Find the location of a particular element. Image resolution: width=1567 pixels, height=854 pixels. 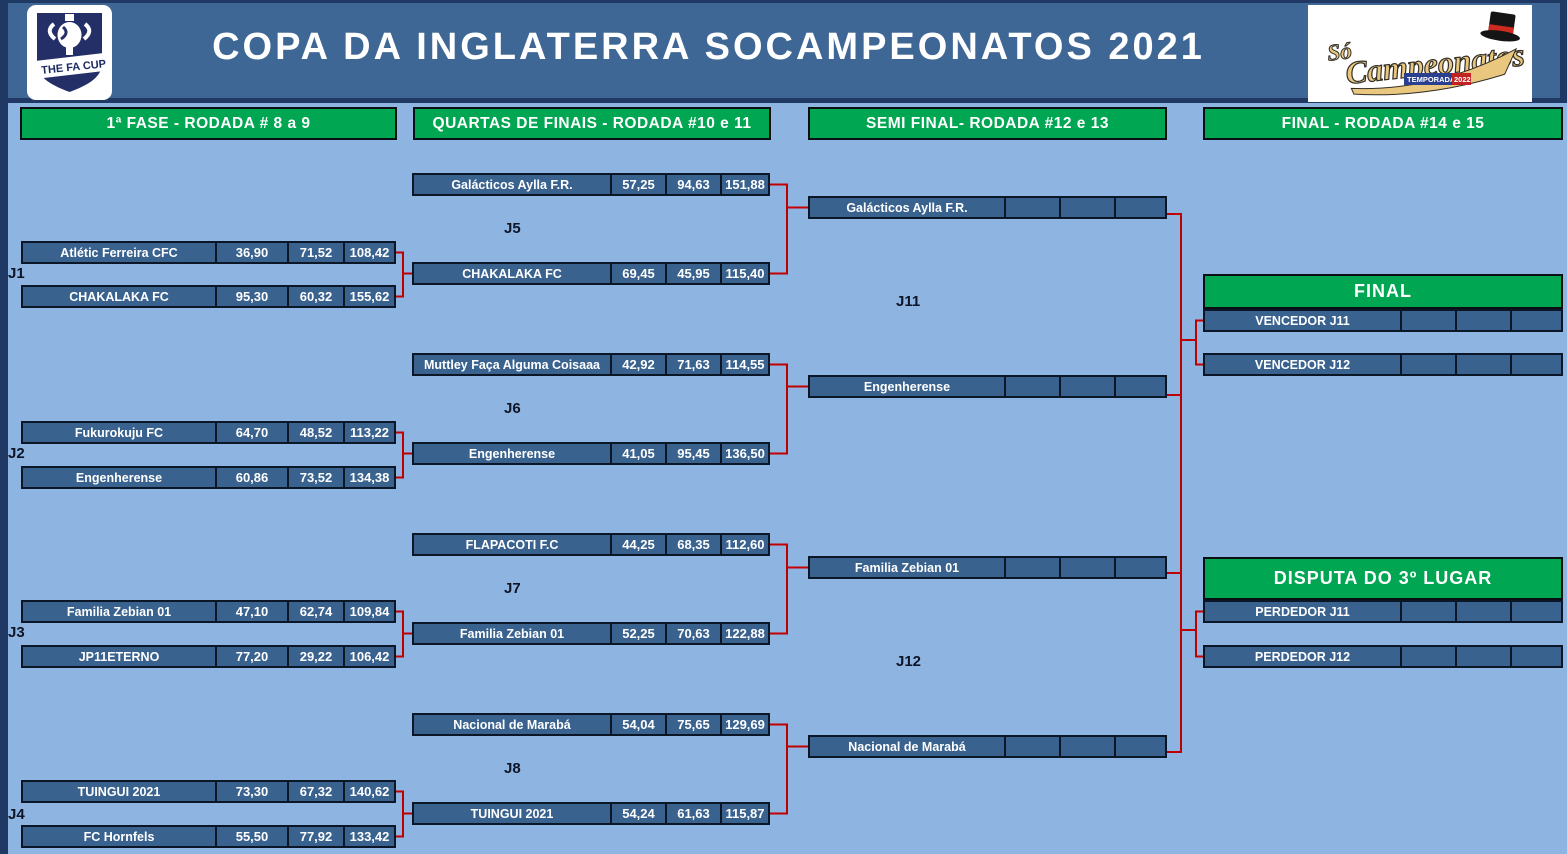

row-j3-team1: Familia Zebian 01 47,10 62,74 109,84 is located at coordinates (208, 611).